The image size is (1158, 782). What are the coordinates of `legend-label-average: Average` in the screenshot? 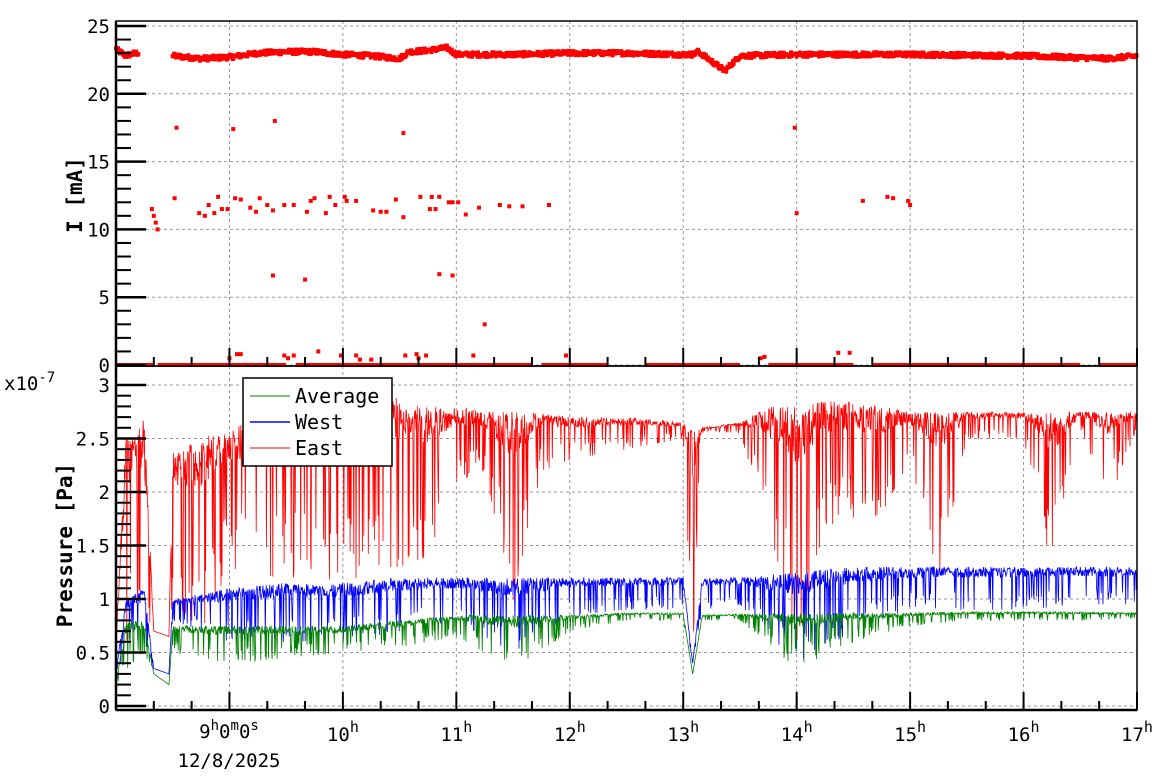 It's located at (337, 396).